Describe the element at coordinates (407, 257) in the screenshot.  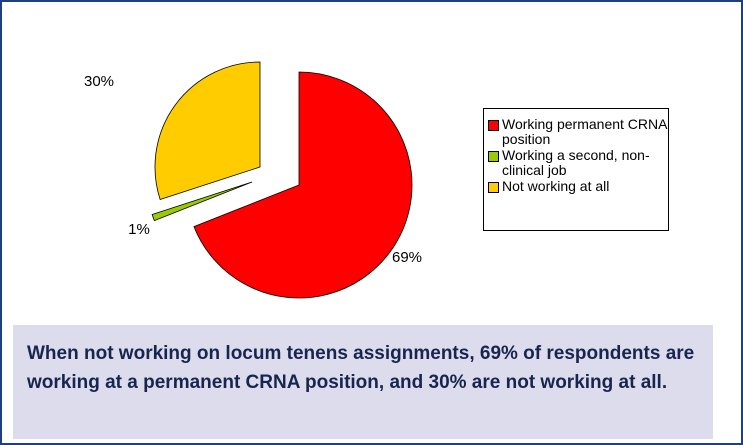
I see `slice-label: 69%` at that location.